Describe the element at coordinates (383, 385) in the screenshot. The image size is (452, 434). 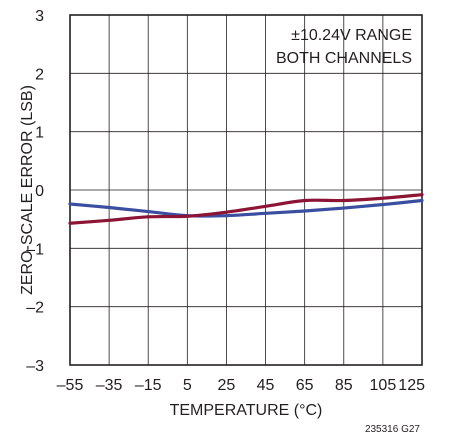
I see `x-tick-label: 105` at that location.